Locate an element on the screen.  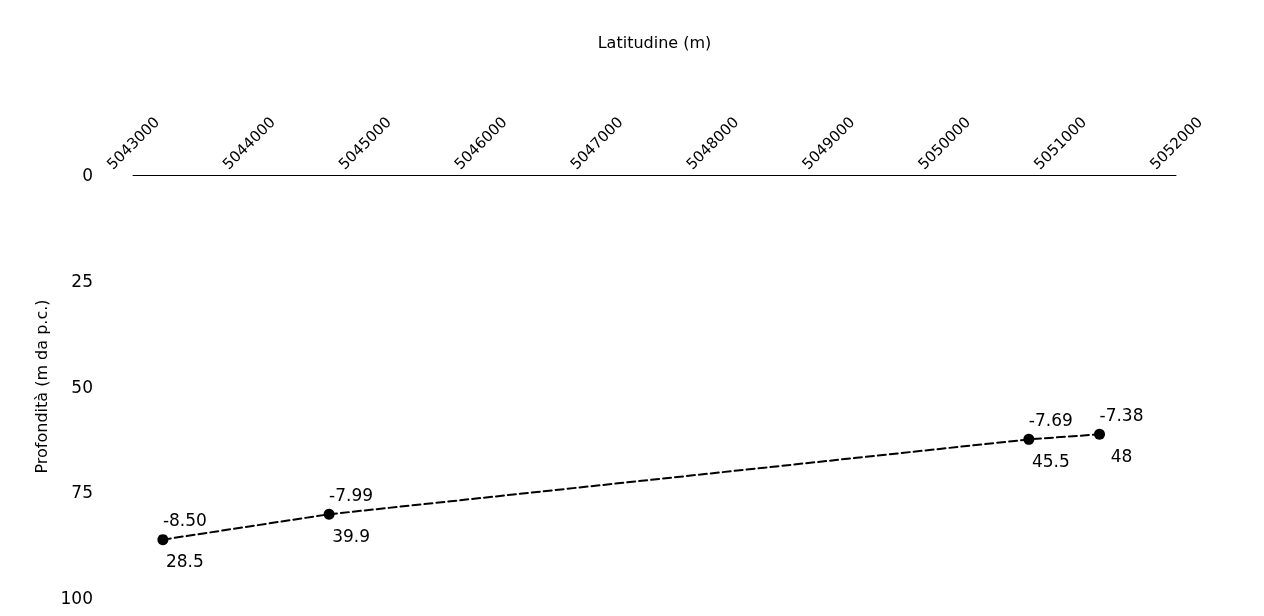
annotation: -7.99 is located at coordinates (351, 494).